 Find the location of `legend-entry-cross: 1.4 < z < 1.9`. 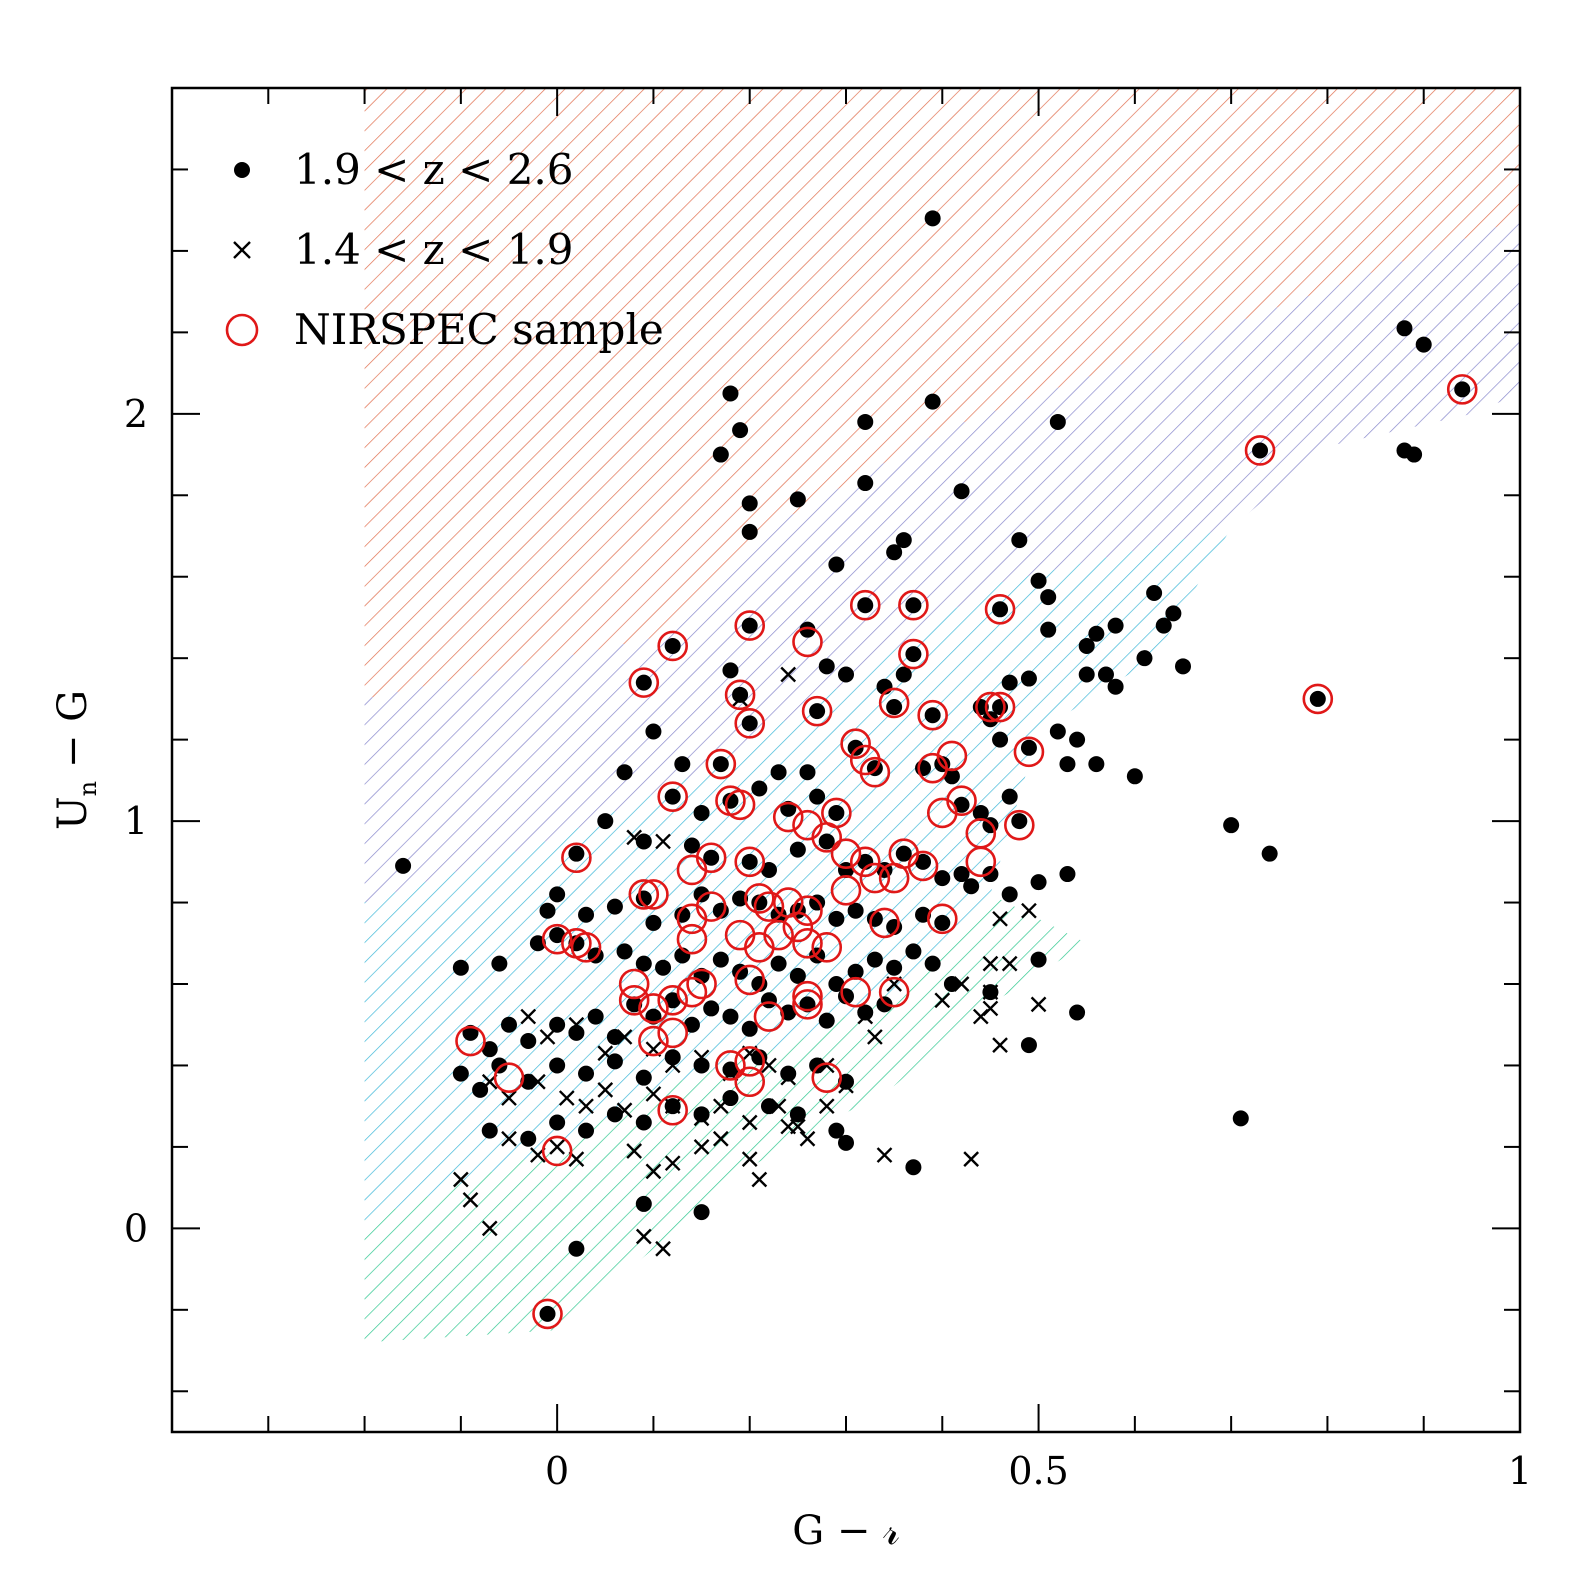

legend-entry-cross: 1.4 < z < 1.9 is located at coordinates (403, 249).